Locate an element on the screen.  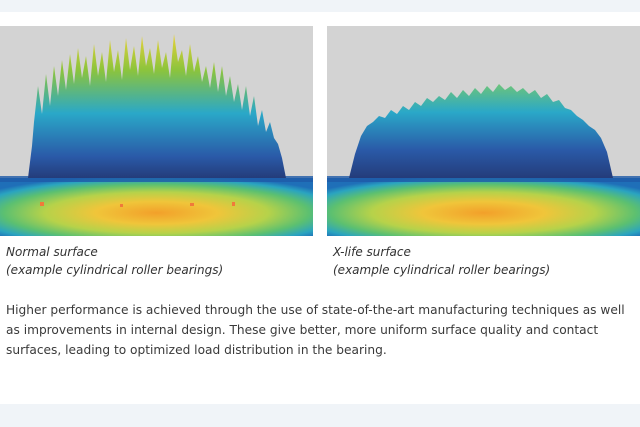
caption-title: X-life surface is located at coordinates (372, 252).